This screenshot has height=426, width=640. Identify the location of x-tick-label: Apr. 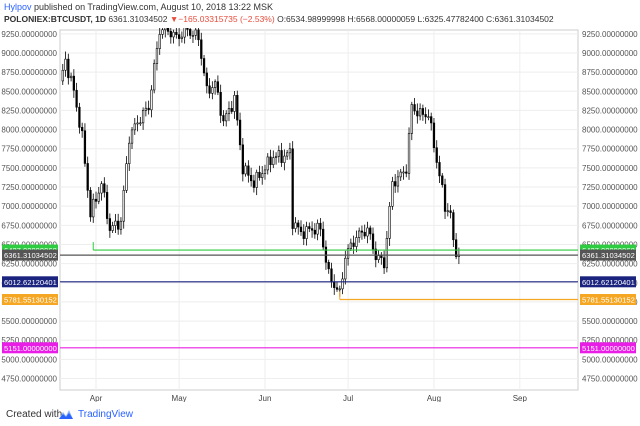
(96, 398).